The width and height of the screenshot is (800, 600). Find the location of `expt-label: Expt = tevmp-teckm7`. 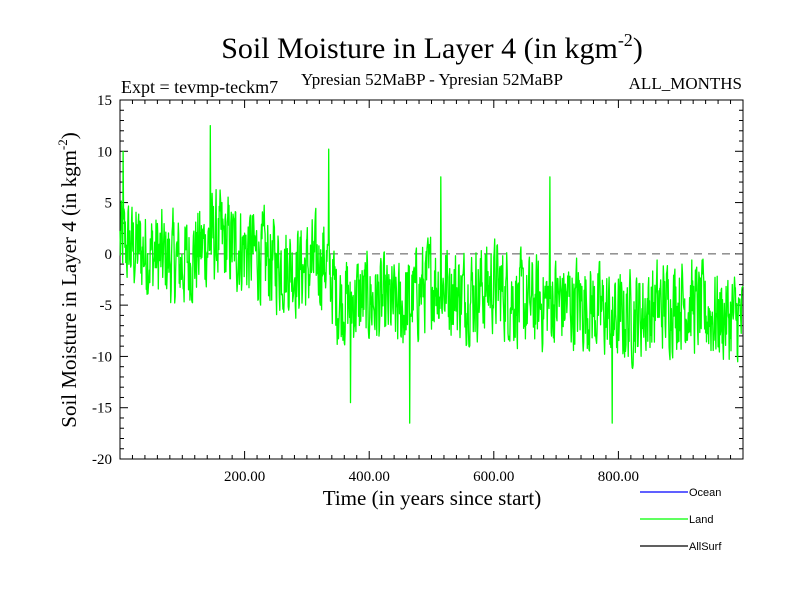

expt-label: Expt = tevmp-teckm7 is located at coordinates (199, 87).